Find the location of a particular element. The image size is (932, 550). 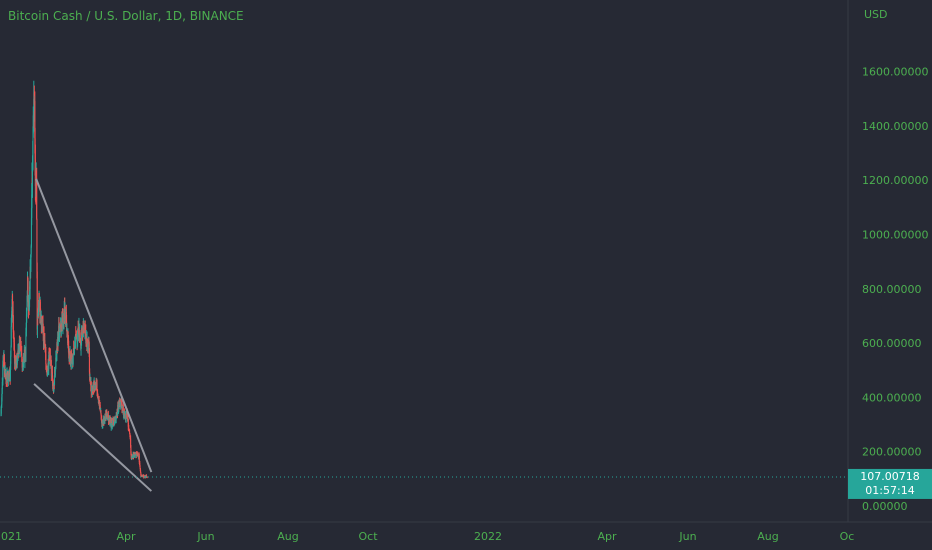

last-price-value: 107.00718 is located at coordinates (890, 476).